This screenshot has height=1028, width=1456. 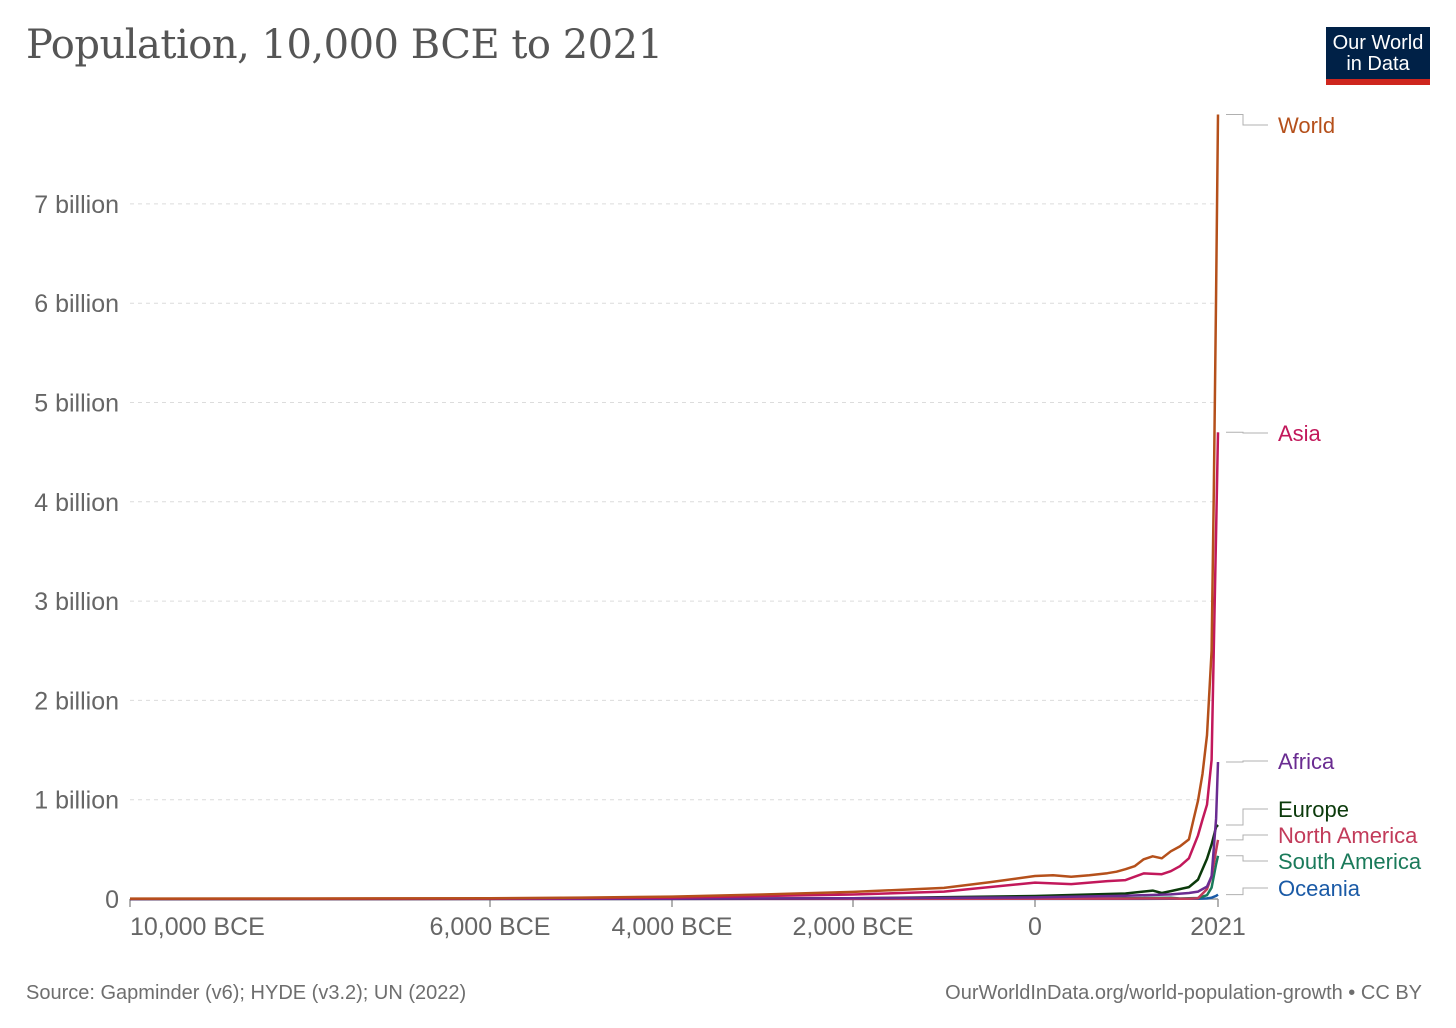 What do you see at coordinates (672, 927) in the screenshot?
I see `x-tick-label: 4,000 BCE` at bounding box center [672, 927].